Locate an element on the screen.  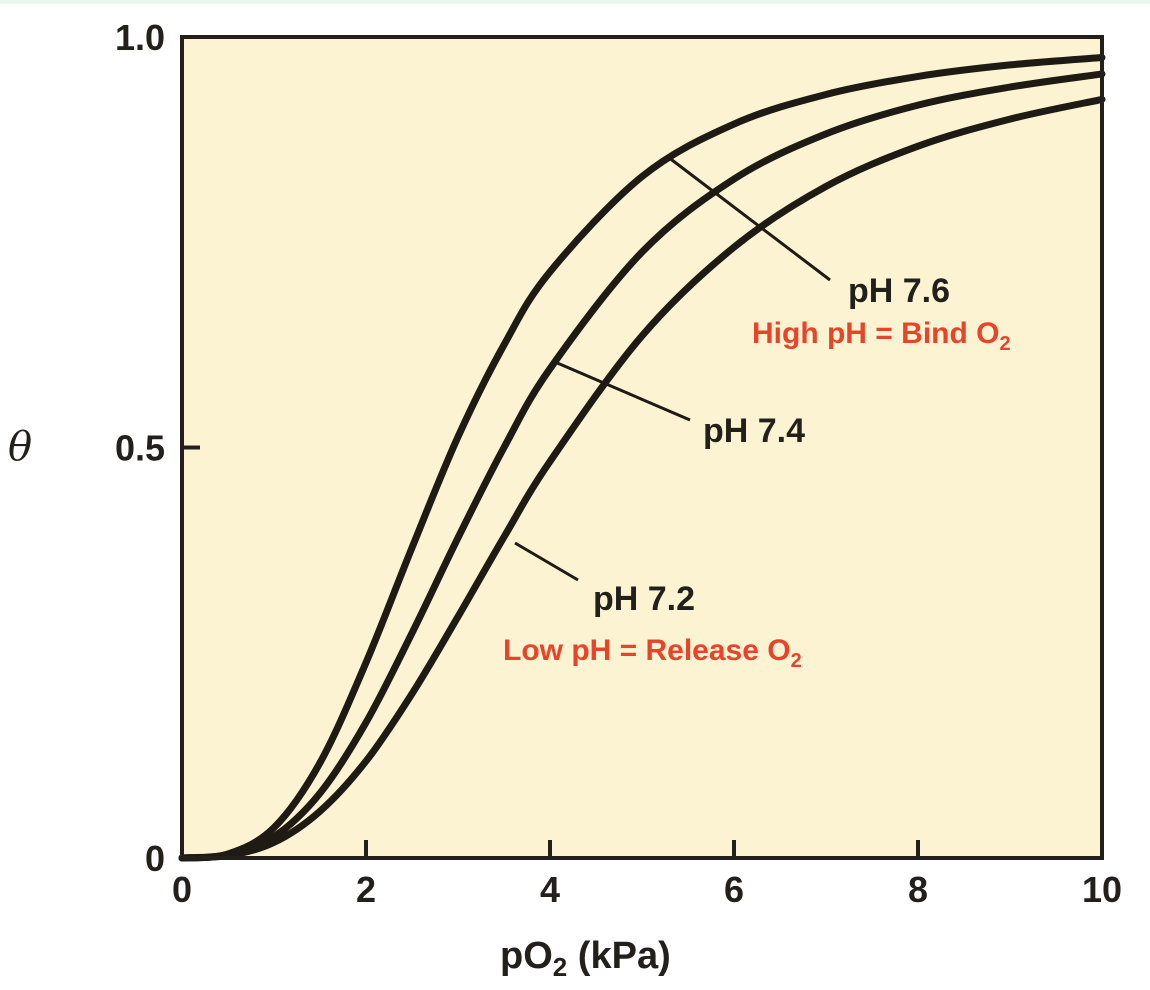
x-tick-label: 2 is located at coordinates (366, 889).